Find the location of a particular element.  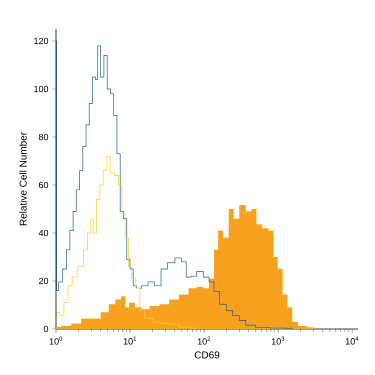

y-axis-title: Relative Cell Number is located at coordinates (23, 179).